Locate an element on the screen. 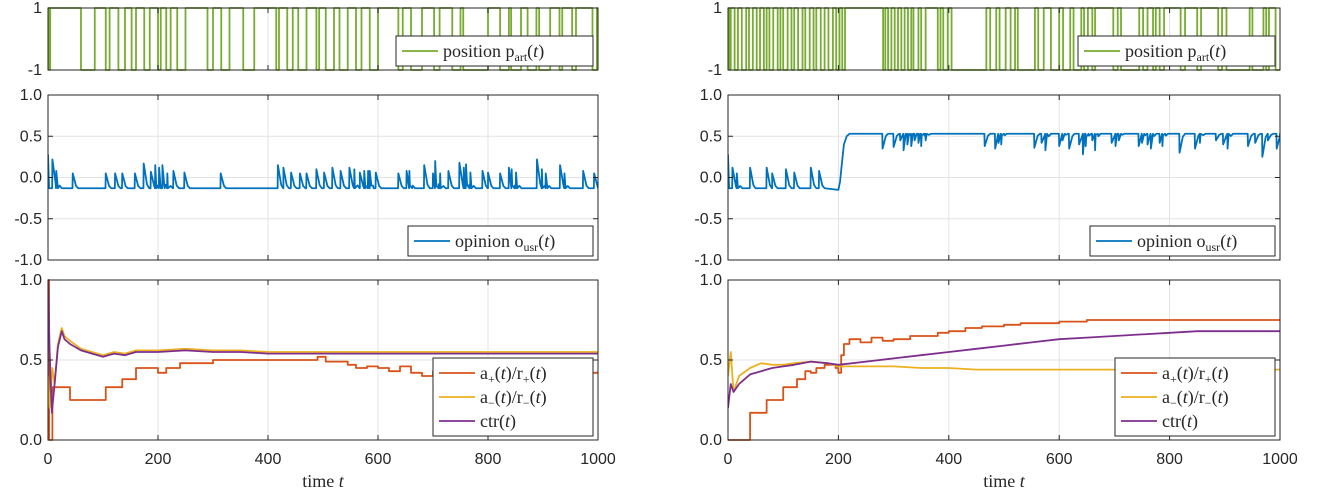 The height and width of the screenshot is (500, 1330). panel-right-top: 1 -1 position part(t) is located at coordinates (994, 39).